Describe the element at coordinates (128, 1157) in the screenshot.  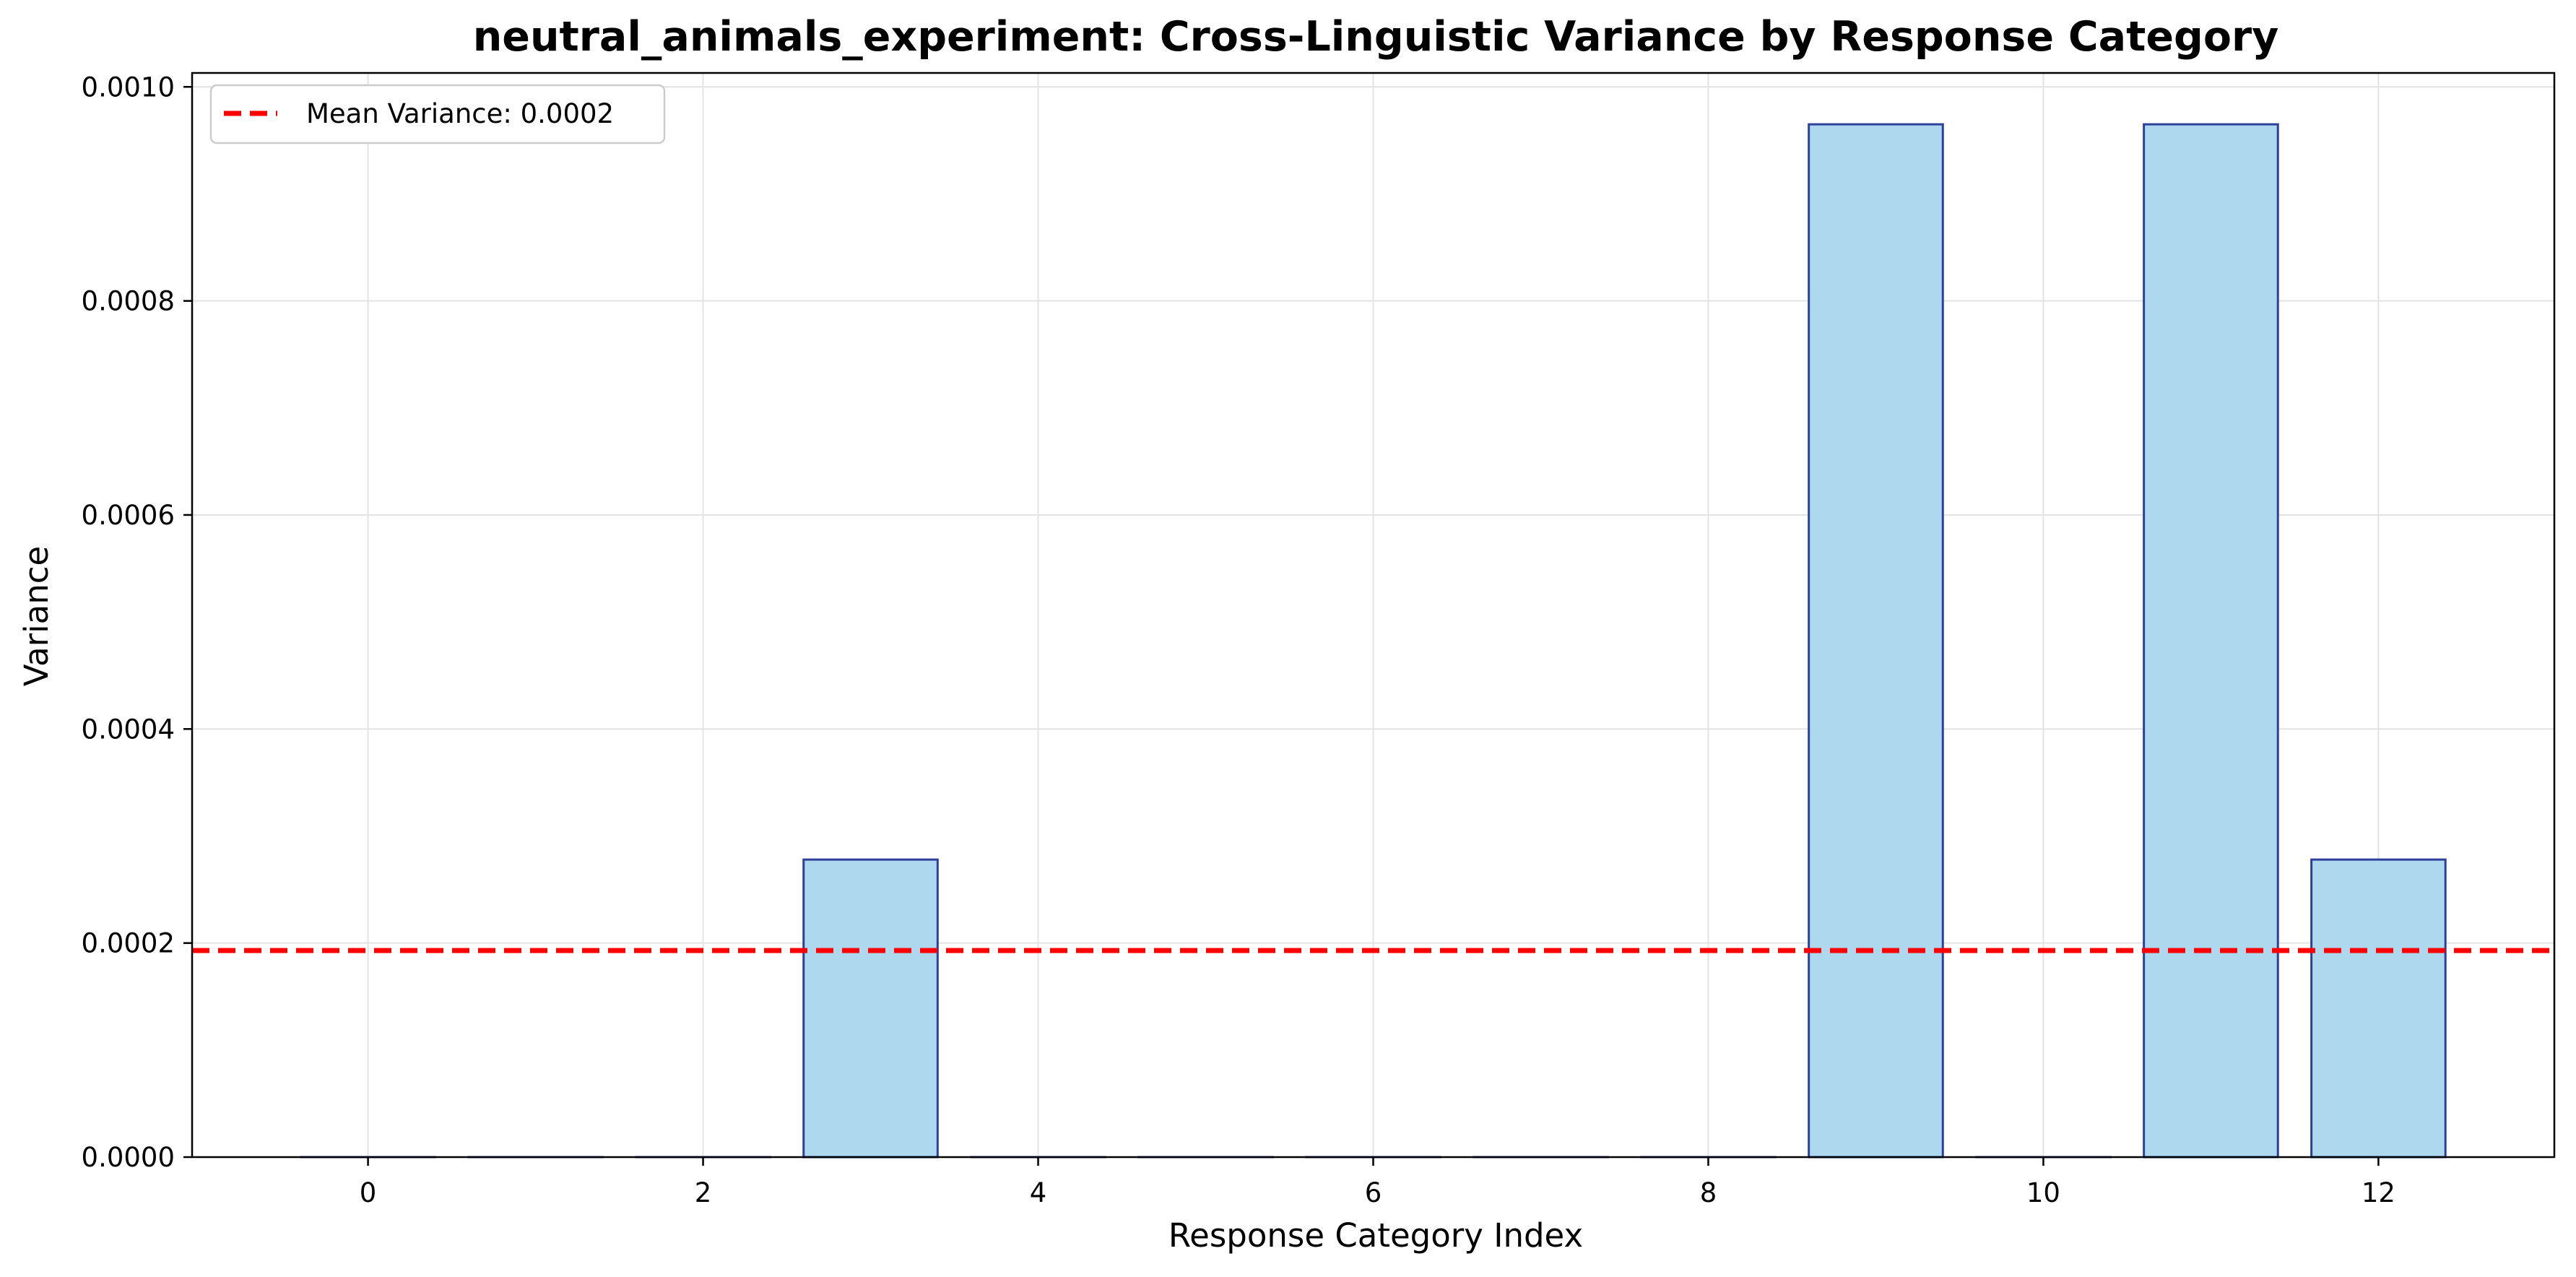
I see `y-tick-label: 0.0000` at that location.